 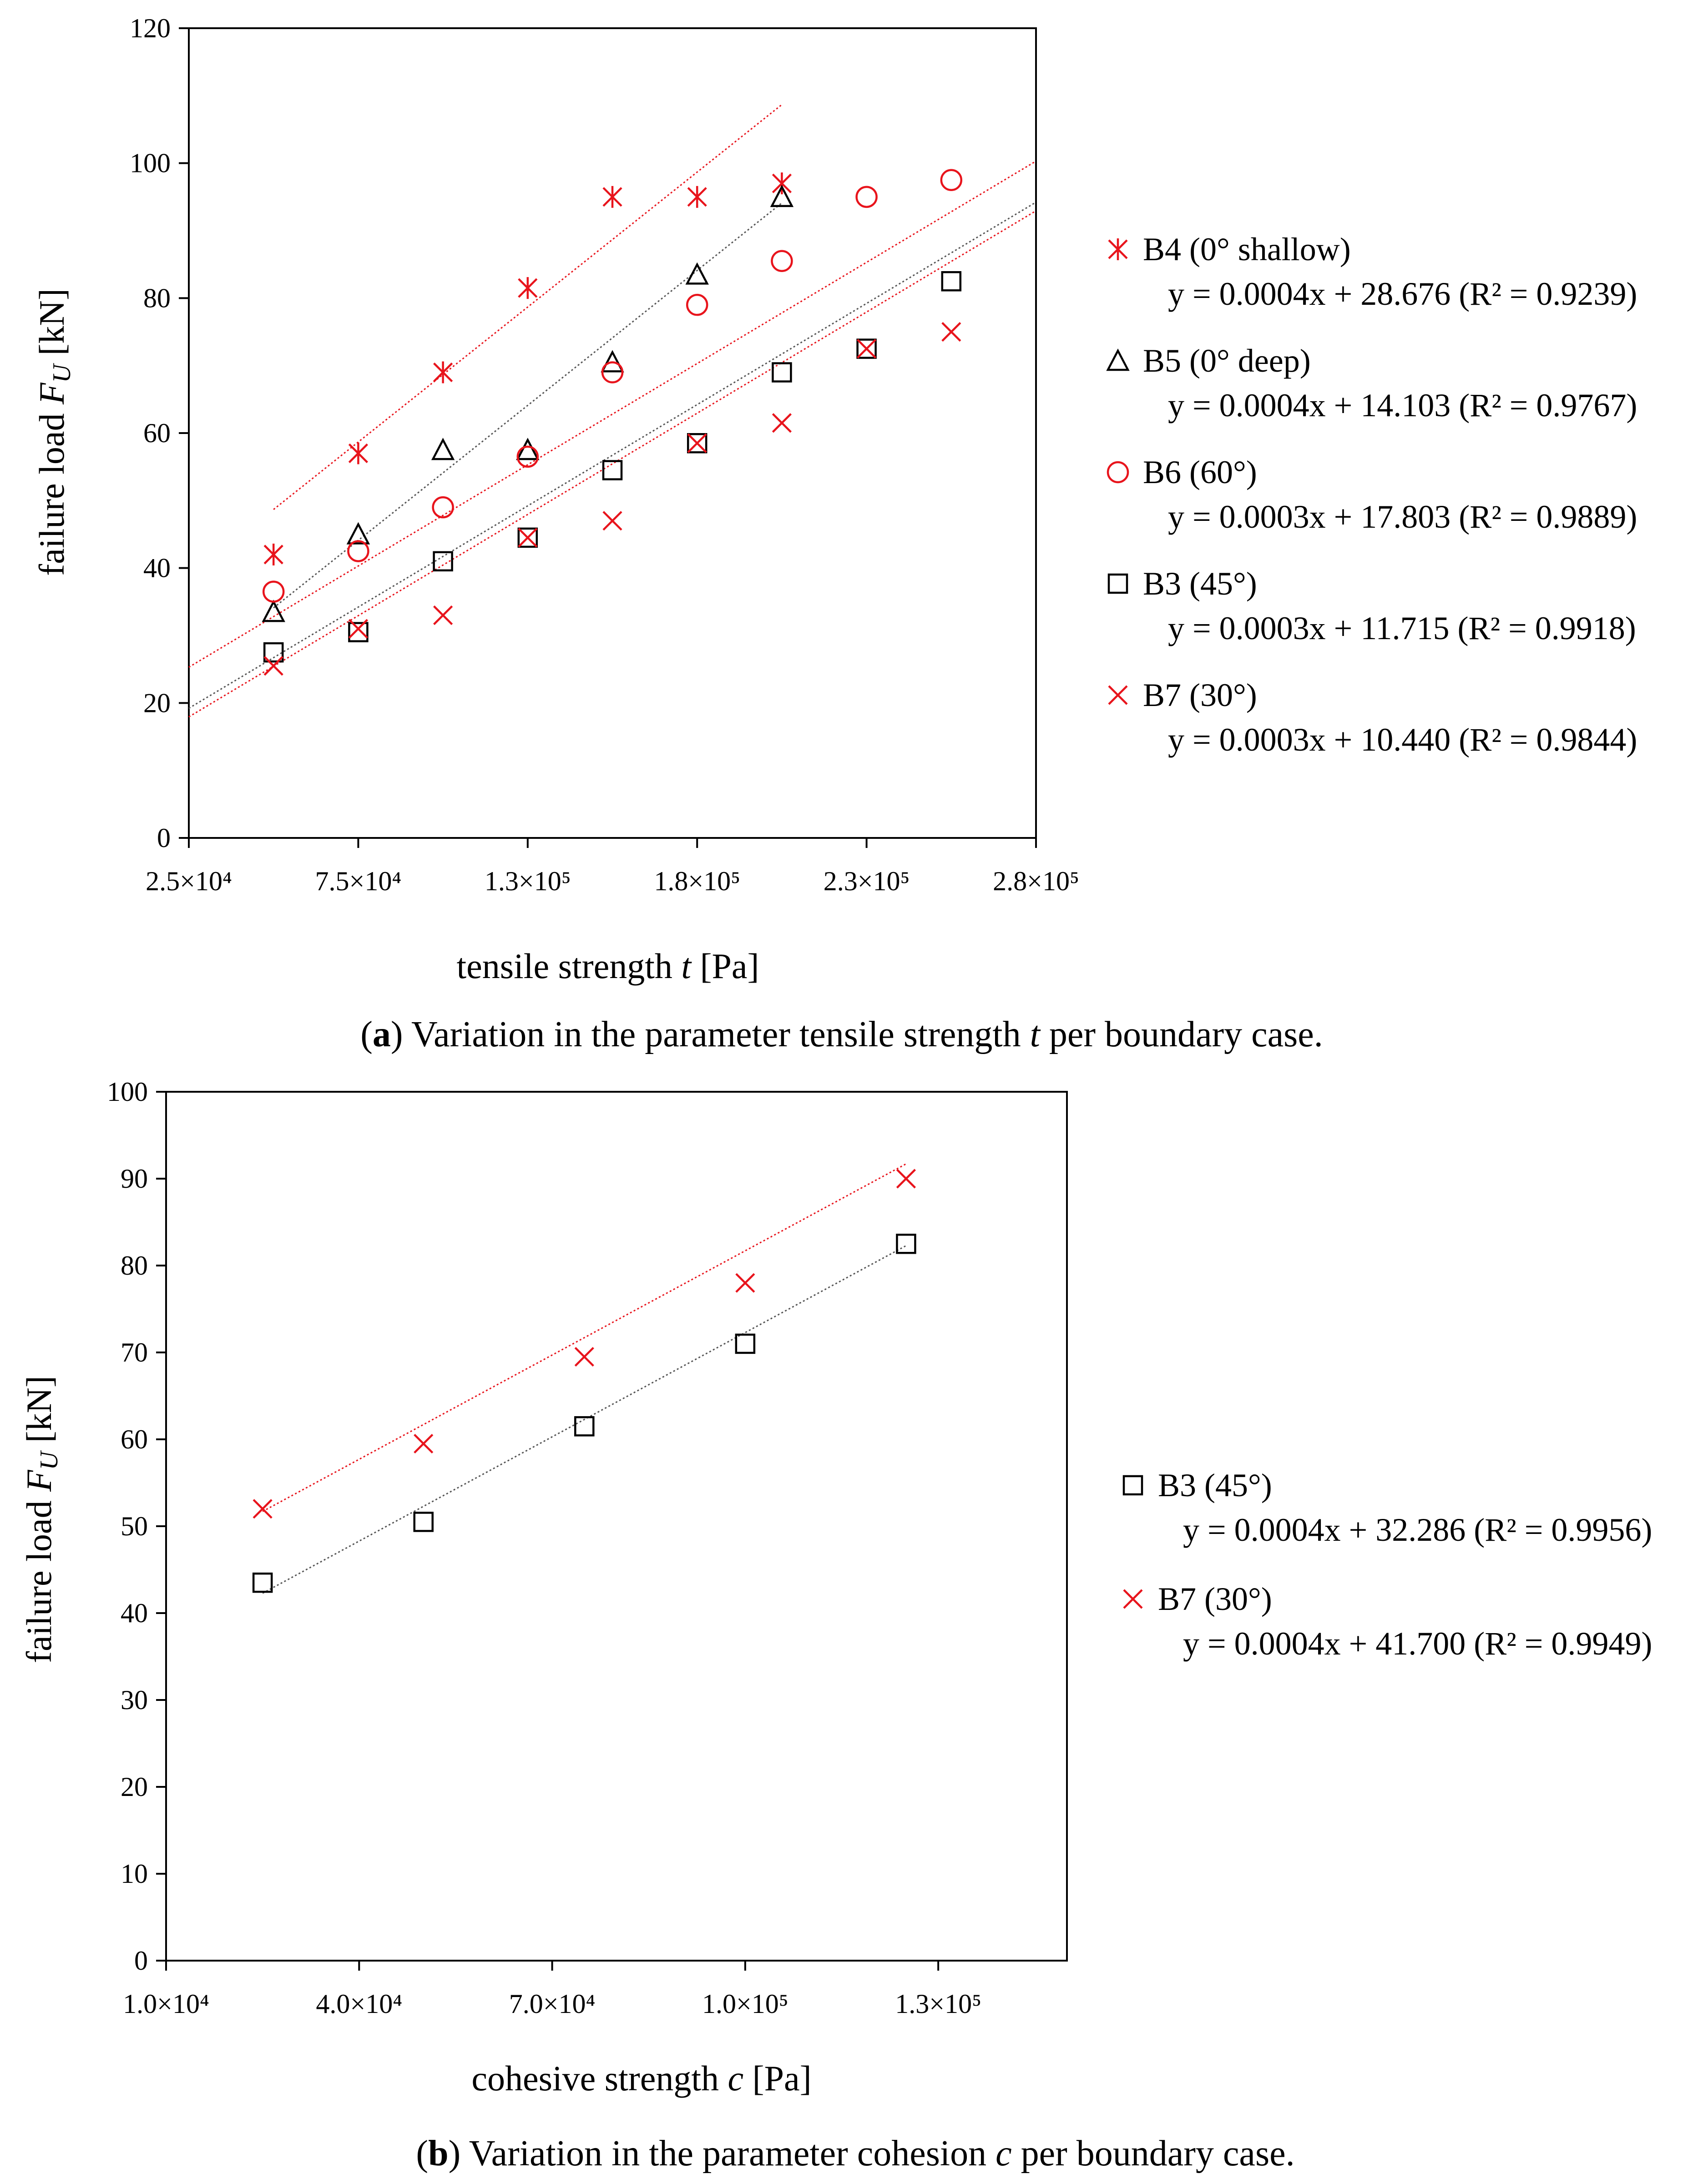 I want to click on x-tick-label: 4.0×10⁴, so click(x=359, y=2004).